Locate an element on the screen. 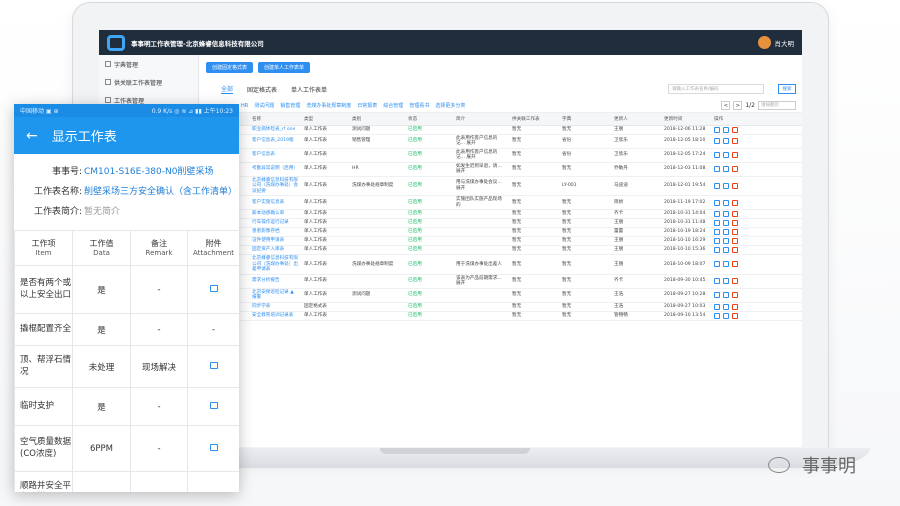  cell-name: 同步学表 is located at coordinates (275, 307).